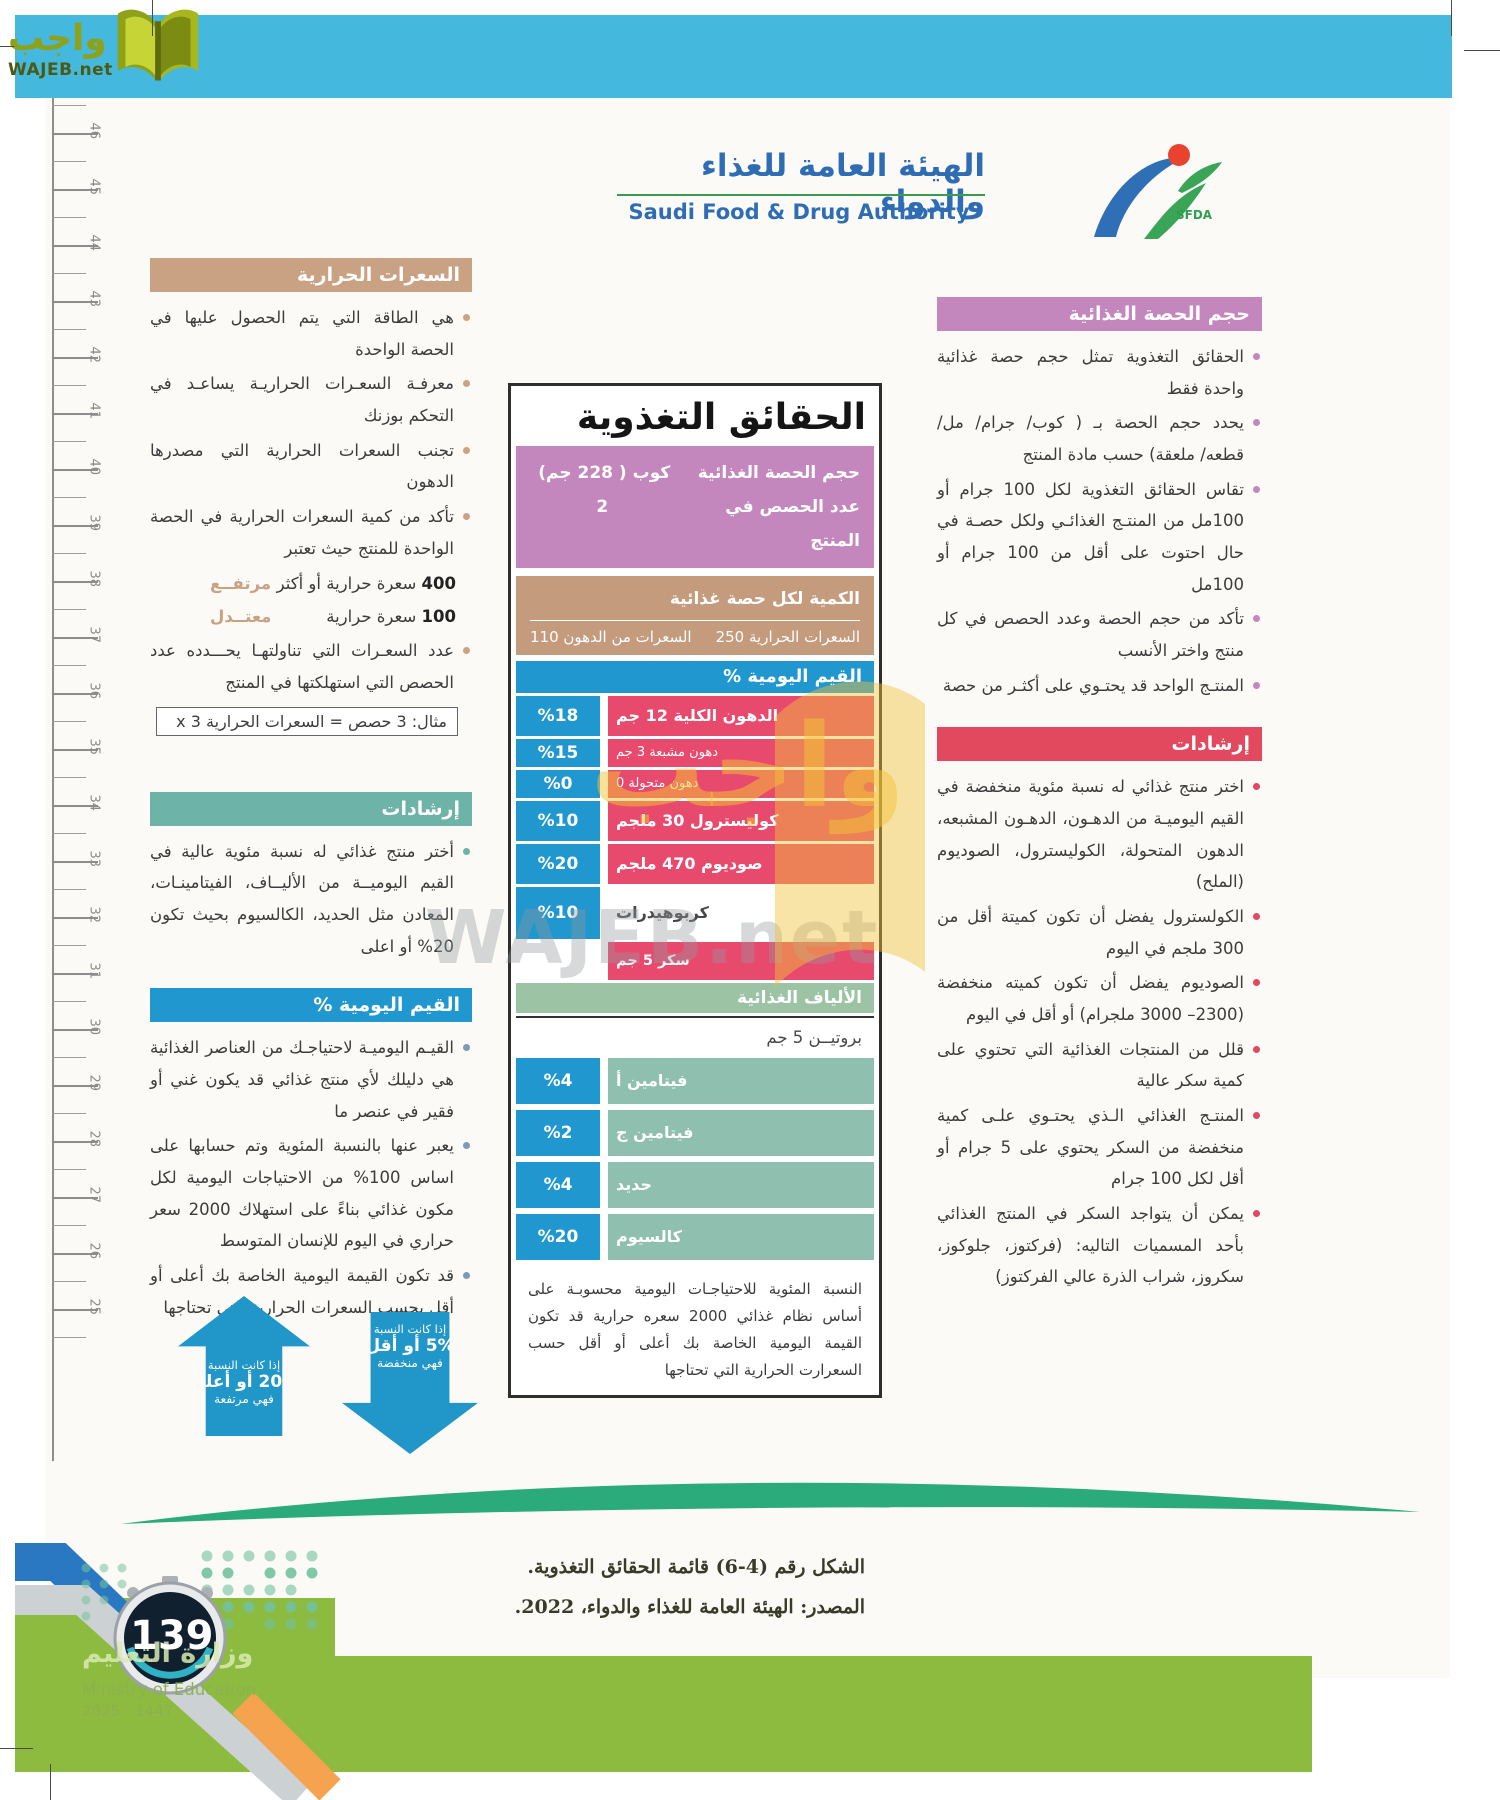 This screenshot has width=1500, height=1800. Describe the element at coordinates (741, 783) in the screenshot. I see `nutrient-label: دهون متحولة 0` at that location.